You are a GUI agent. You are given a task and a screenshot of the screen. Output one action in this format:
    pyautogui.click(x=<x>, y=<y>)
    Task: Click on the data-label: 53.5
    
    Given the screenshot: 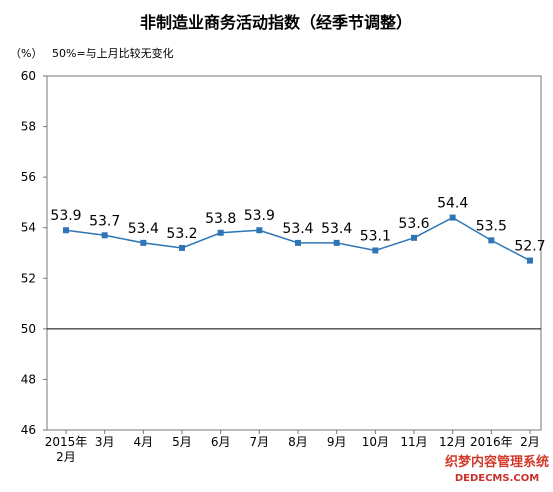 What is the action you would take?
    pyautogui.click(x=491, y=226)
    